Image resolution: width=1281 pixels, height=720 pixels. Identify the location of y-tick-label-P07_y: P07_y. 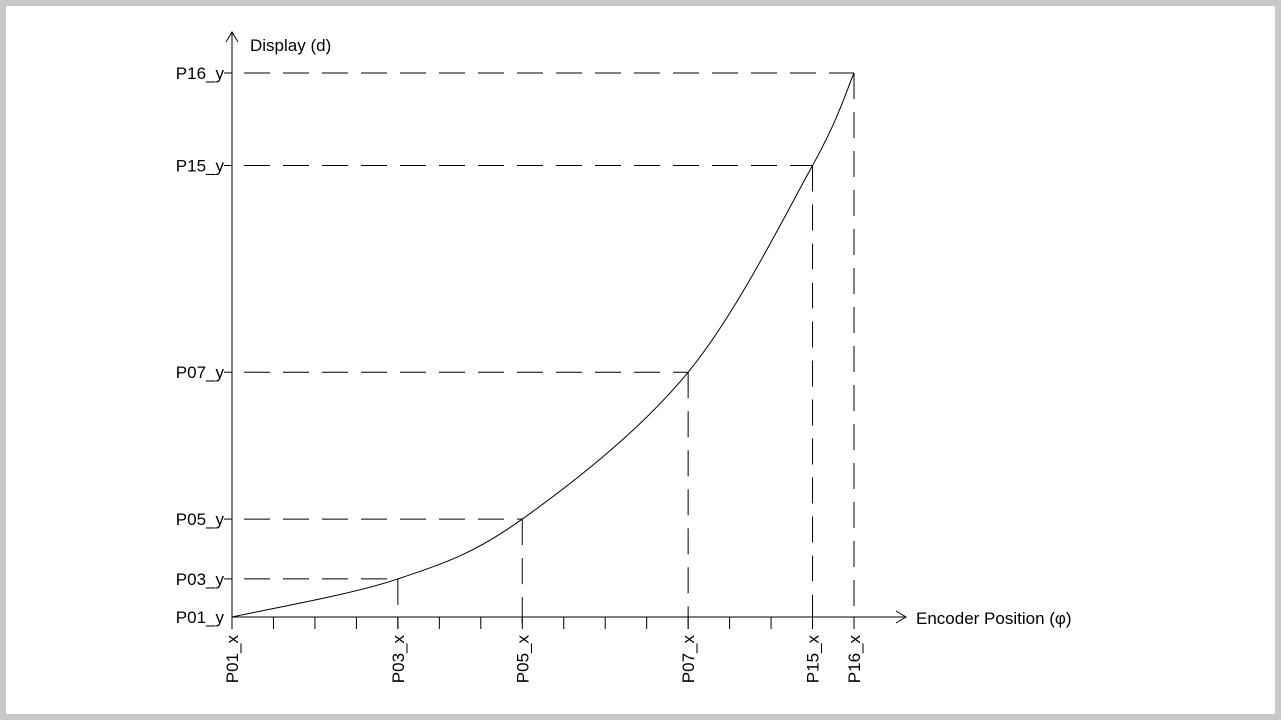
(200, 372).